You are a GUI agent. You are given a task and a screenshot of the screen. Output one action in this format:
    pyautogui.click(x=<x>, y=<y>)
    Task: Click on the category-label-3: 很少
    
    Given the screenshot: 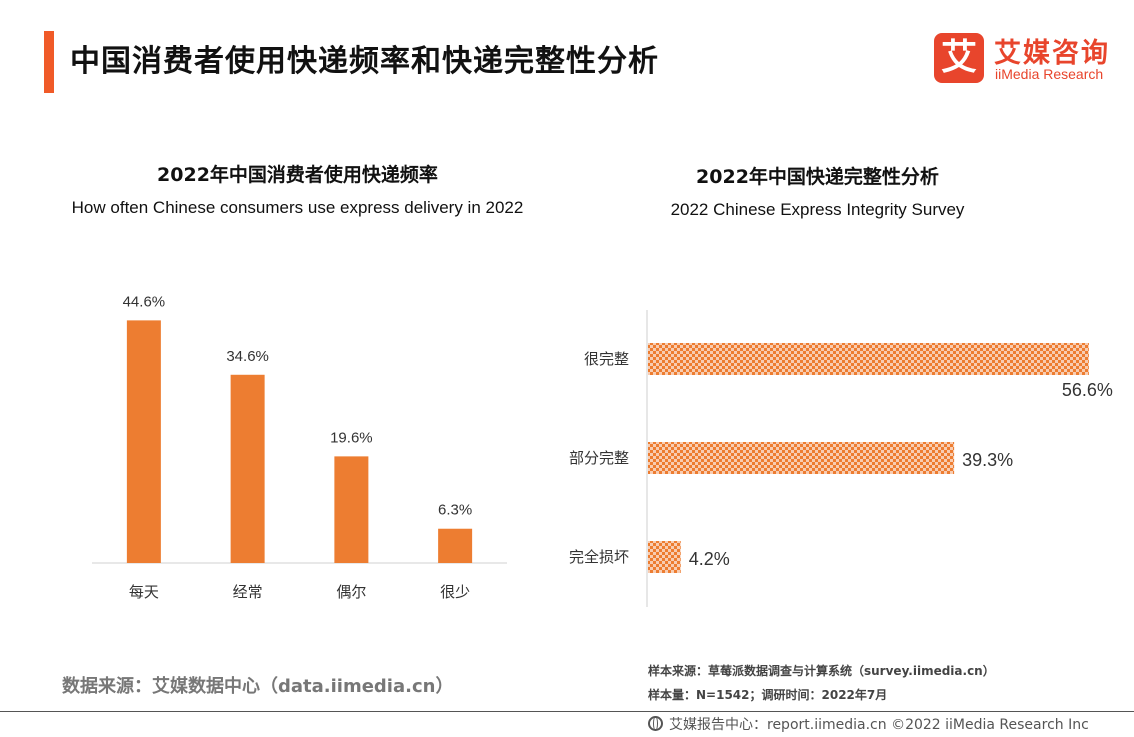 What is the action you would take?
    pyautogui.click(x=455, y=592)
    